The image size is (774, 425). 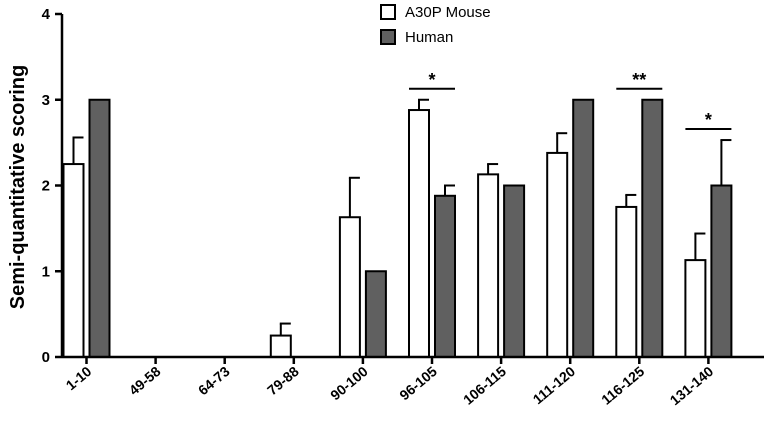 What do you see at coordinates (692, 385) in the screenshot?
I see `x-tick-label: 131-140` at bounding box center [692, 385].